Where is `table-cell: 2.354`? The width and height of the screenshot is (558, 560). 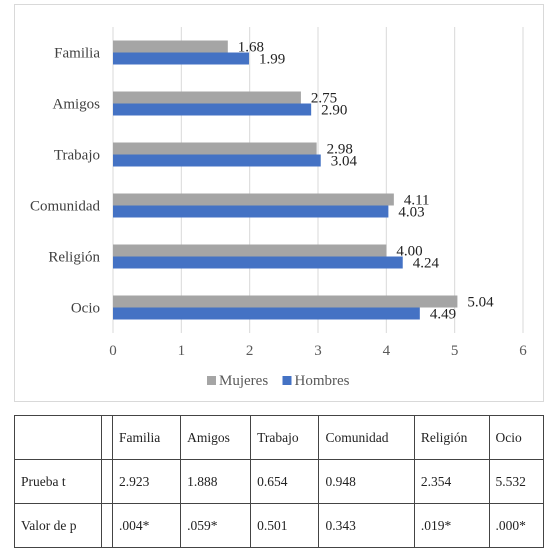 table-cell: 2.354 is located at coordinates (451, 481).